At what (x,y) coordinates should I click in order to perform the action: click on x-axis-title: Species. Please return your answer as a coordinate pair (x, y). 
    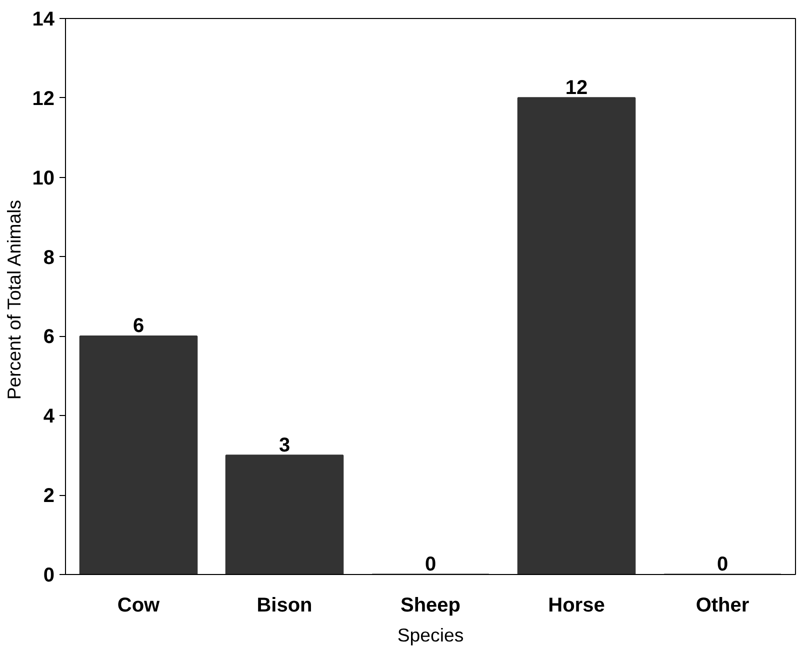
    Looking at the image, I should click on (430, 635).